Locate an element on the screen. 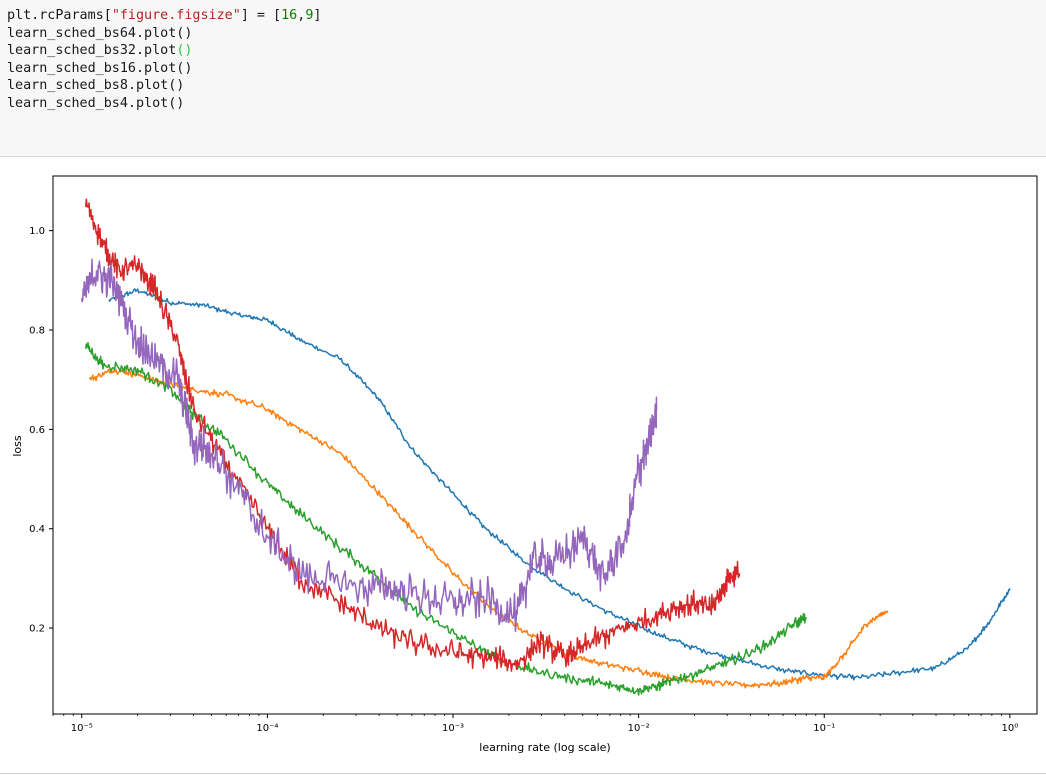 Image resolution: width=1046 pixels, height=779 pixels. code-token: learn_sched_bs4.plot() is located at coordinates (96, 103).